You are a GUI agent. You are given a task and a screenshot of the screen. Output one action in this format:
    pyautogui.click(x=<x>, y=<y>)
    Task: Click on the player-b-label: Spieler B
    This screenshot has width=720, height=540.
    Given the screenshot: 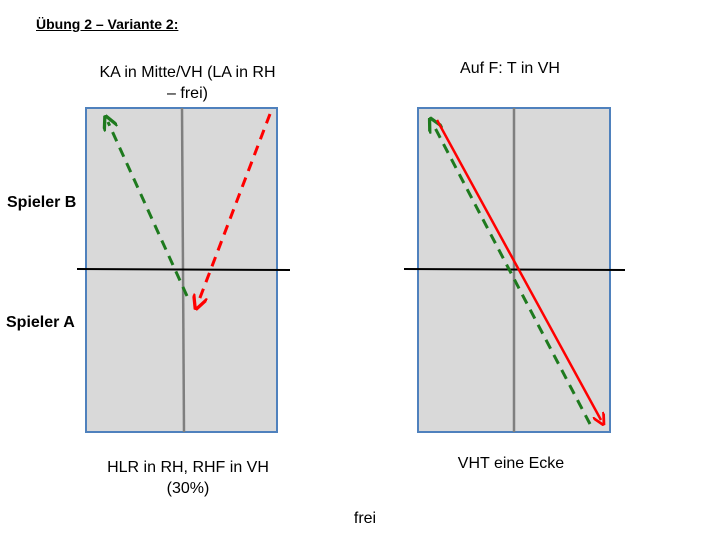 What is the action you would take?
    pyautogui.click(x=42, y=202)
    